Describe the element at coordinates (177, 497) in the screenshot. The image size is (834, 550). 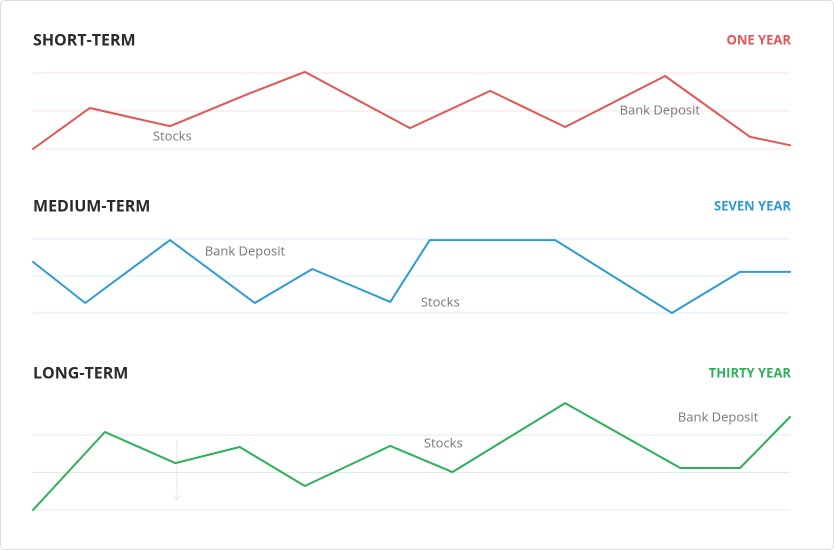
I see `decor-arrow-head` at that location.